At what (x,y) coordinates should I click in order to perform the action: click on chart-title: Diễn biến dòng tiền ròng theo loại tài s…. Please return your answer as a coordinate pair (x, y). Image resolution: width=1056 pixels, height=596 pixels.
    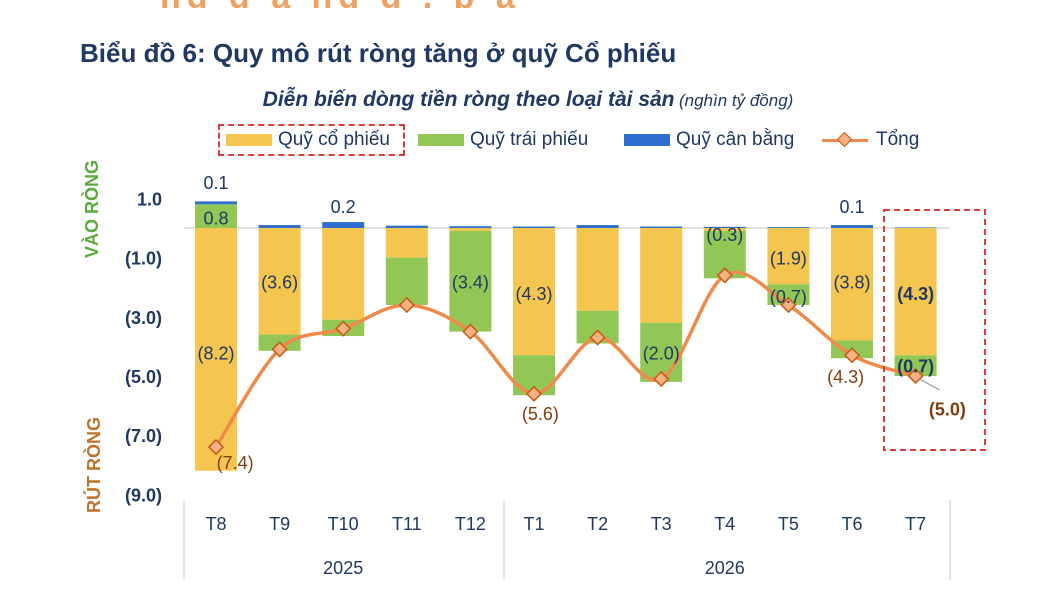
    Looking at the image, I should click on (528, 100).